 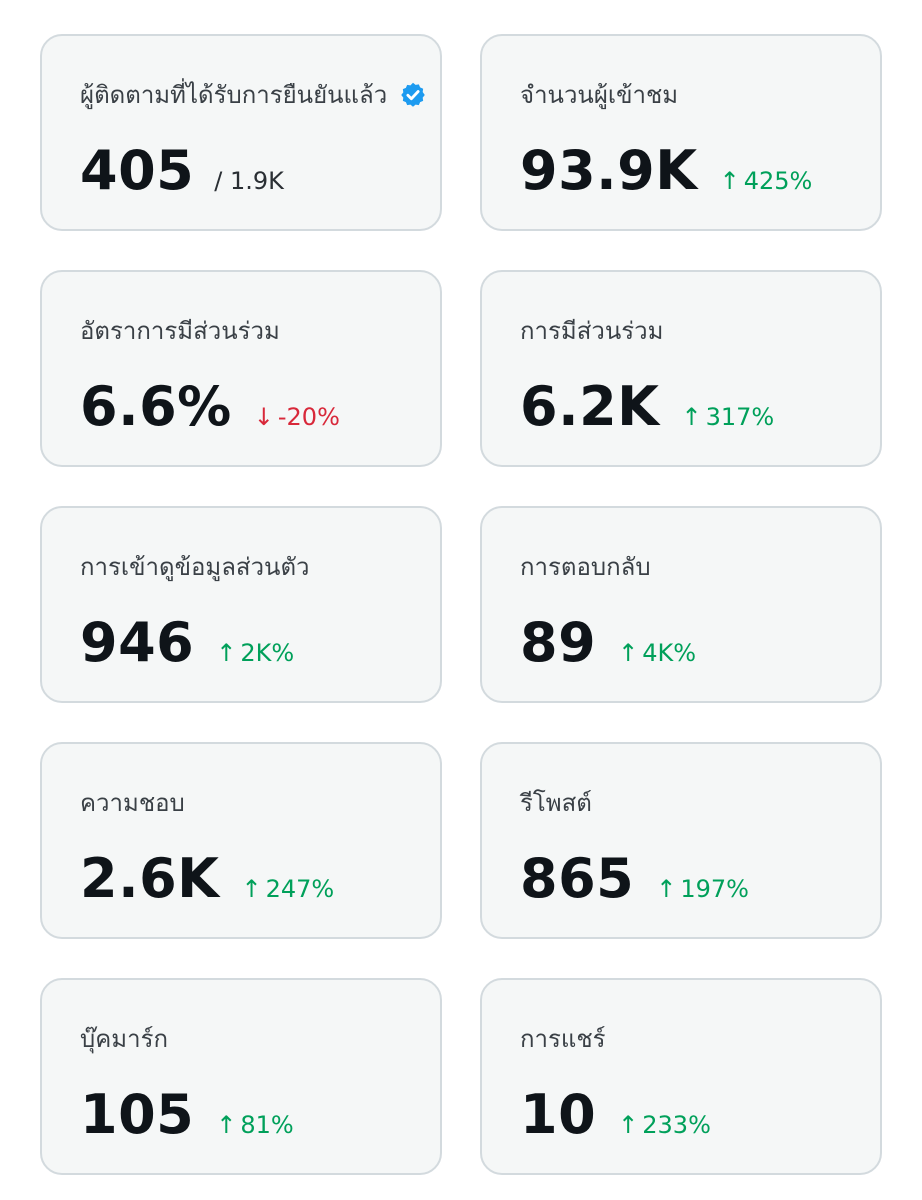 I want to click on metric-change: ↑ 317%, so click(x=728, y=417).